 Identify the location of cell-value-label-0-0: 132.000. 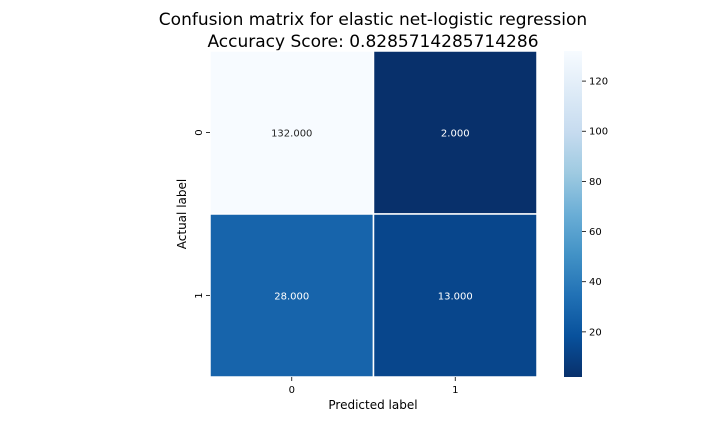
(291, 134).